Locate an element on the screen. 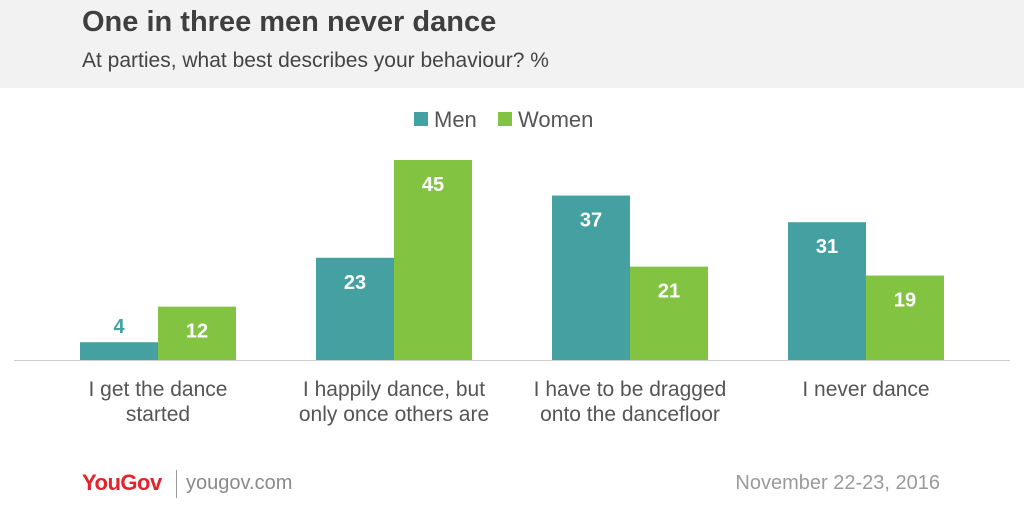 This screenshot has width=1024, height=512. chart-title: One in three men never dance is located at coordinates (289, 22).